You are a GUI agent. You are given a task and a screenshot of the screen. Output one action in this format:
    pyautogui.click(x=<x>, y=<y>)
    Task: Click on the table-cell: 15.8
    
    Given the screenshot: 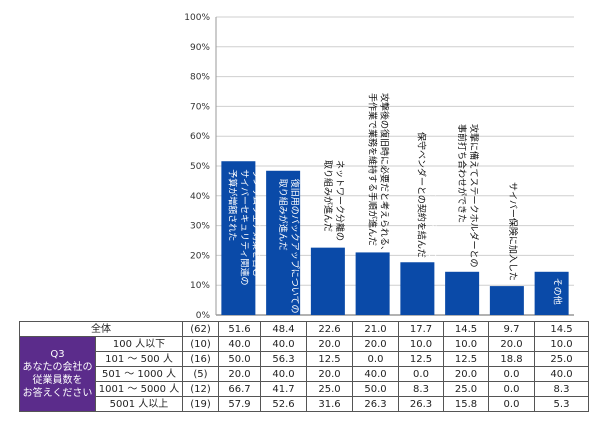 What is the action you would take?
    pyautogui.click(x=466, y=404)
    